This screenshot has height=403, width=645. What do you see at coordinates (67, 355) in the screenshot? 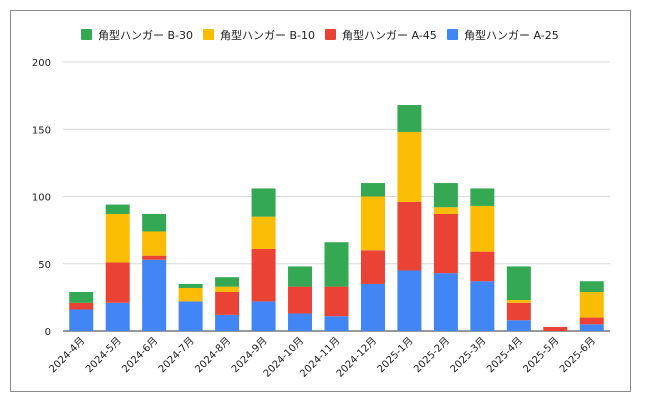
I see `x-tick-label: 2024-4月` at bounding box center [67, 355].